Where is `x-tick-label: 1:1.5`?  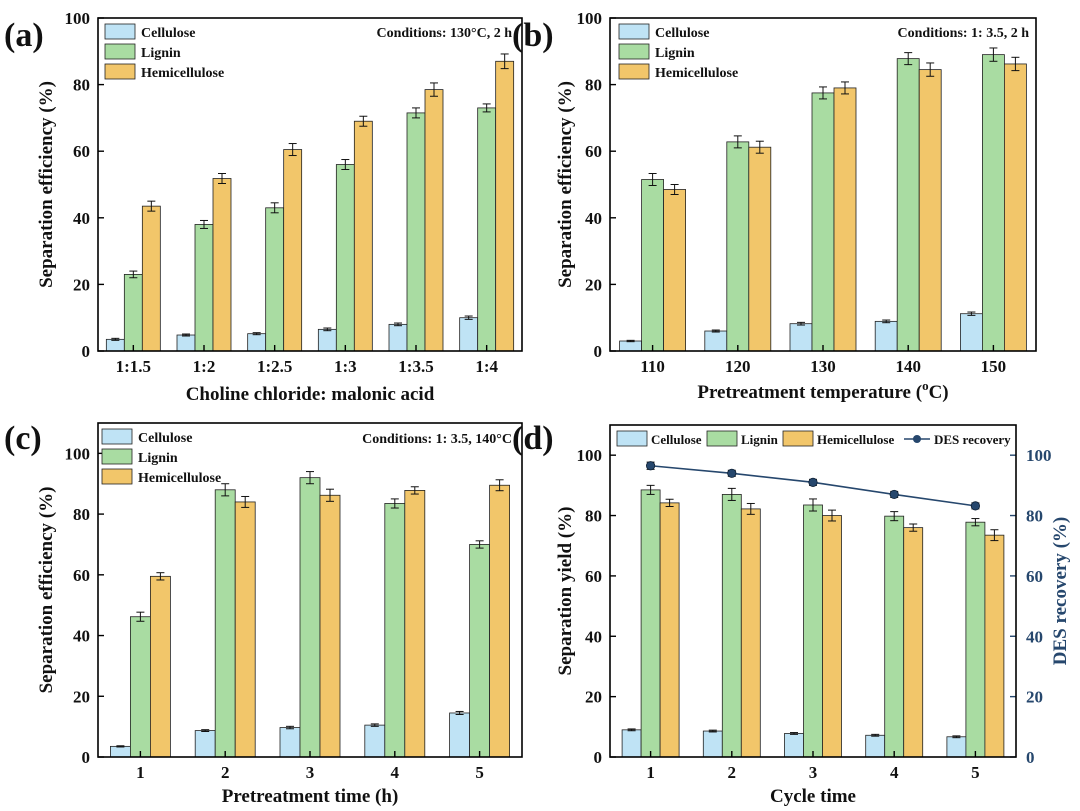 x-tick-label: 1:1.5 is located at coordinates (133, 366).